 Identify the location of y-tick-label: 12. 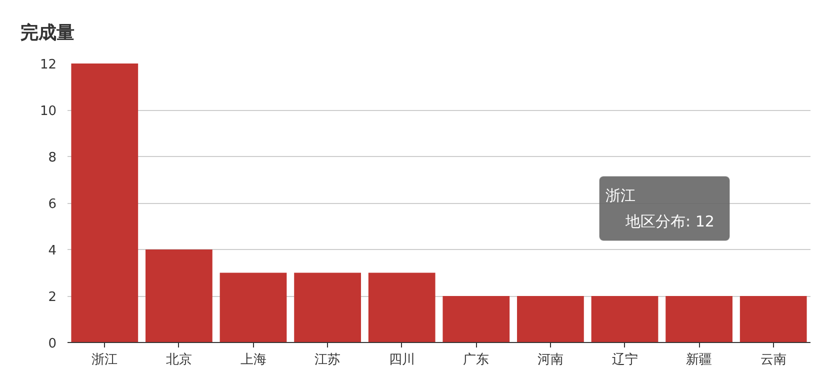
(48, 65).